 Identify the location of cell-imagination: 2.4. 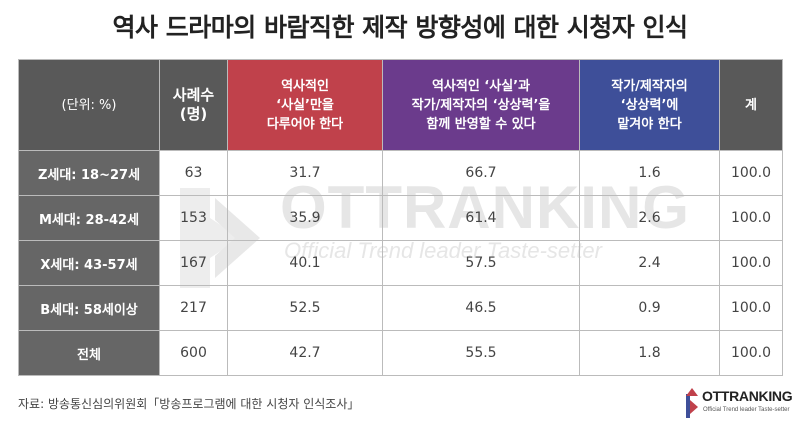
(649, 263).